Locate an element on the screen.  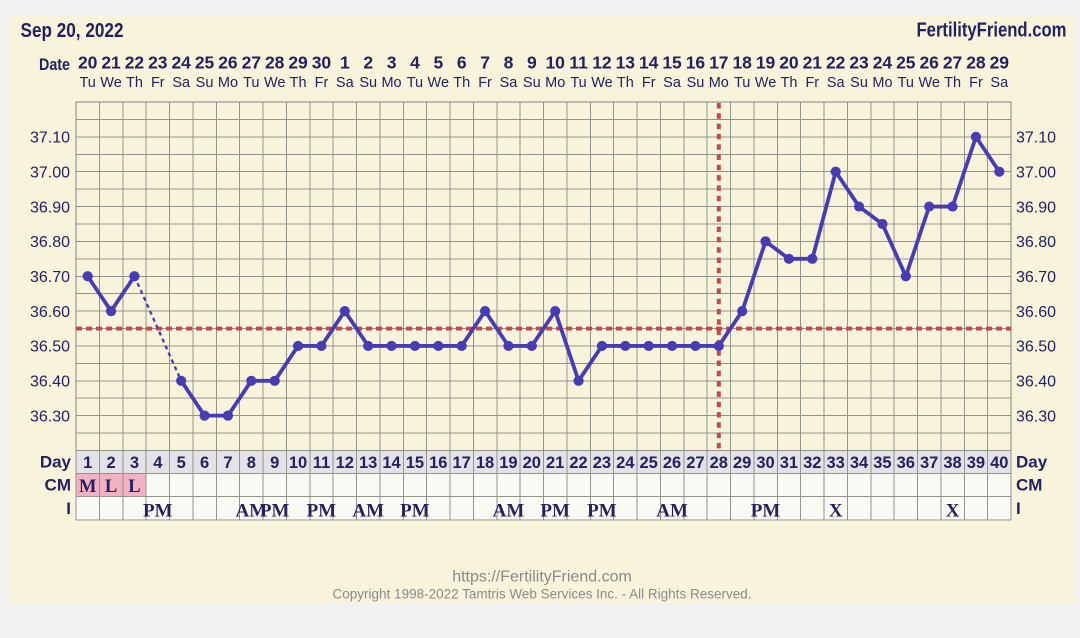
svg-text: 2 is located at coordinates (110, 463).